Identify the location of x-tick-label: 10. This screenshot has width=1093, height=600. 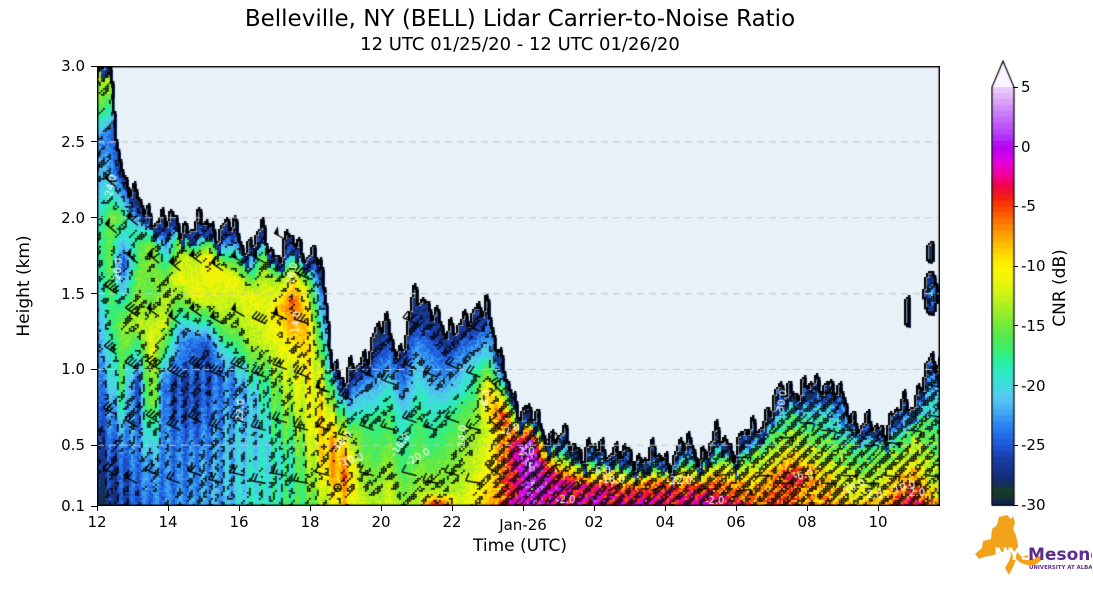
(878, 522).